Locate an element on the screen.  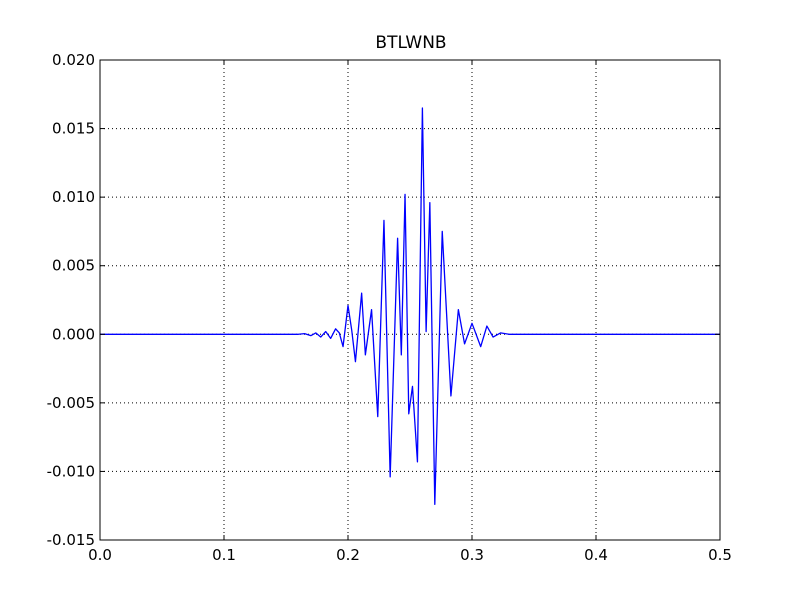
y-tick-label: 0.000 is located at coordinates (73, 334).